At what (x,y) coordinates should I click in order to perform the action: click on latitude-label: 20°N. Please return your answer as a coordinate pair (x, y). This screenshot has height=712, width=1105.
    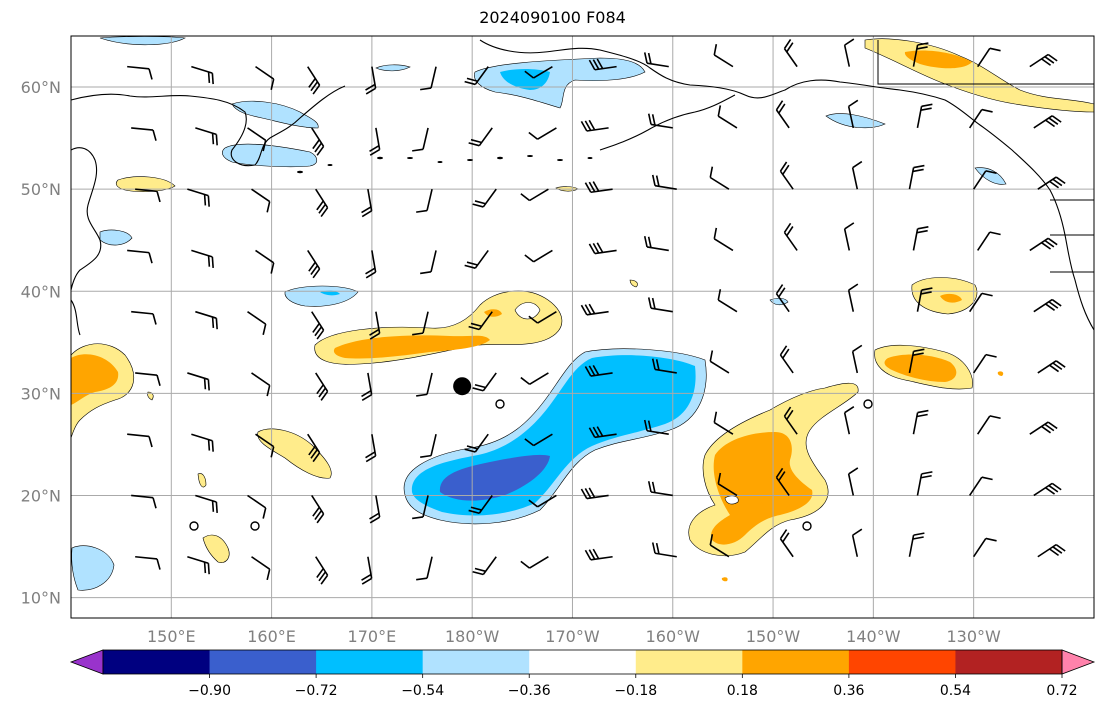
    Looking at the image, I should click on (41, 495).